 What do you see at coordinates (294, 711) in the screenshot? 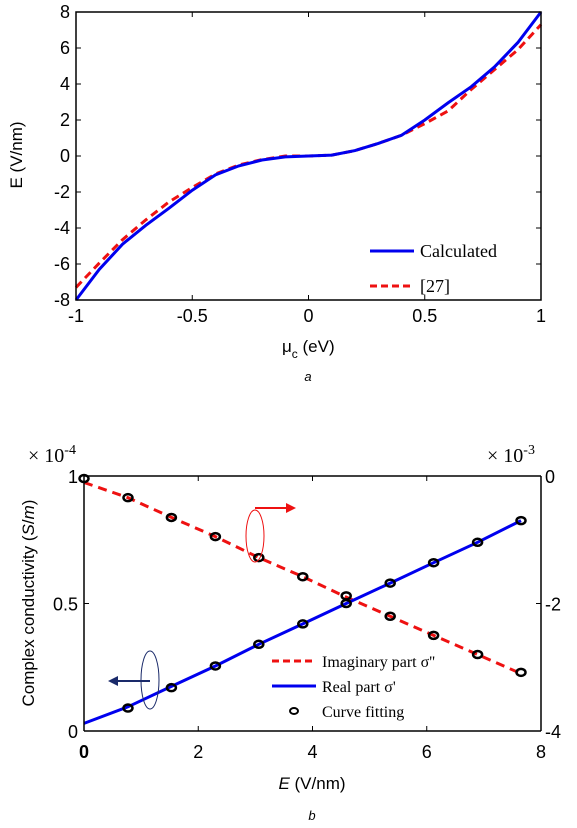
I see `chart-b-legend-swatch-fitting` at bounding box center [294, 711].